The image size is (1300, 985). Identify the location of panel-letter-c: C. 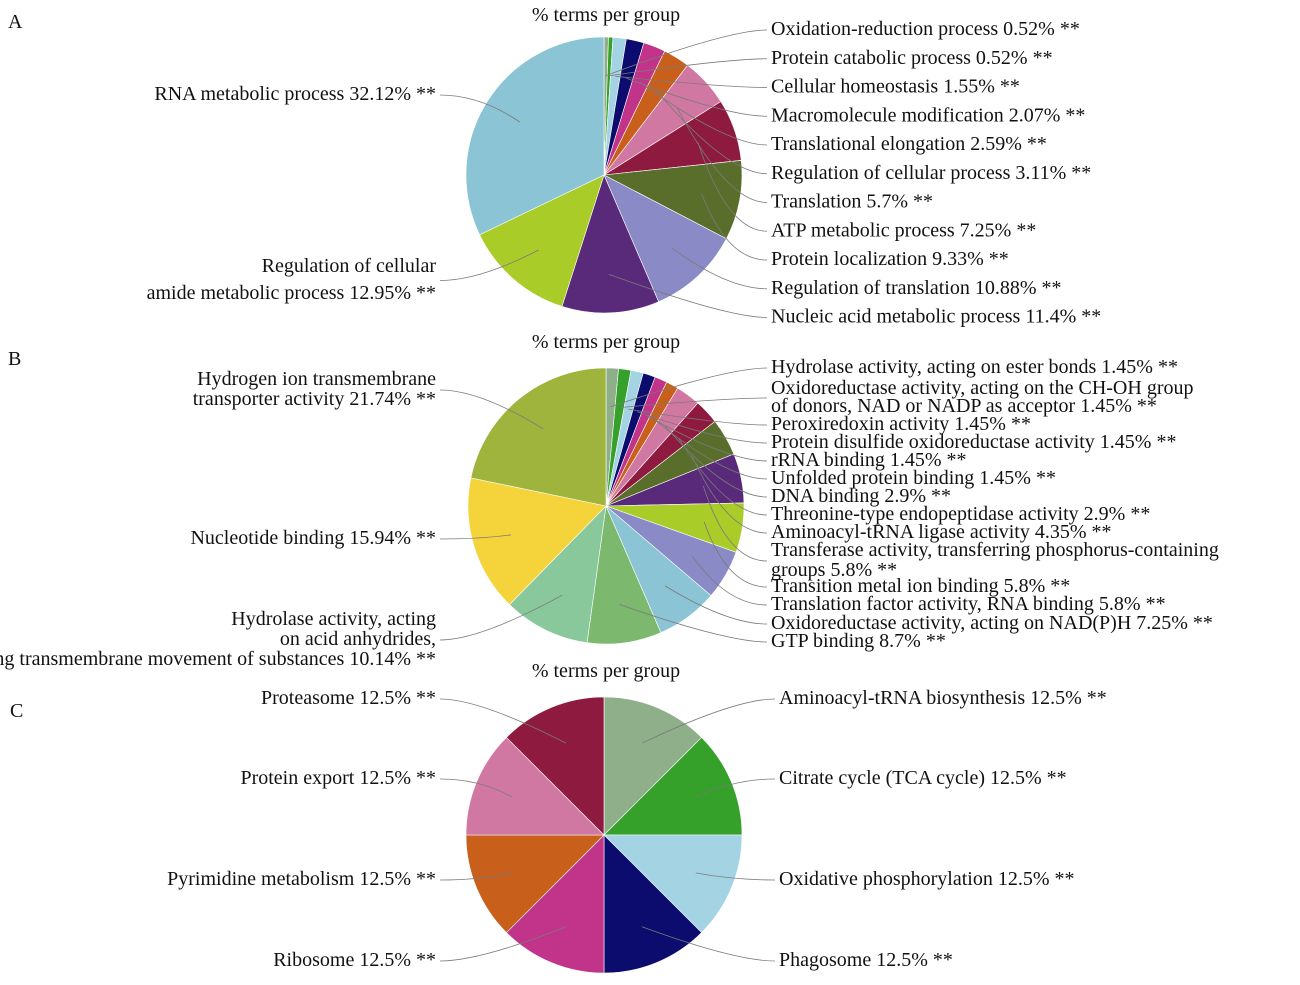
(16, 711).